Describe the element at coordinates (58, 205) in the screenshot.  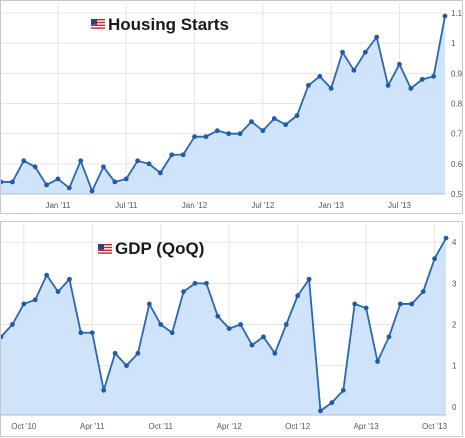
I see `x-tick-label: Jan '11` at that location.